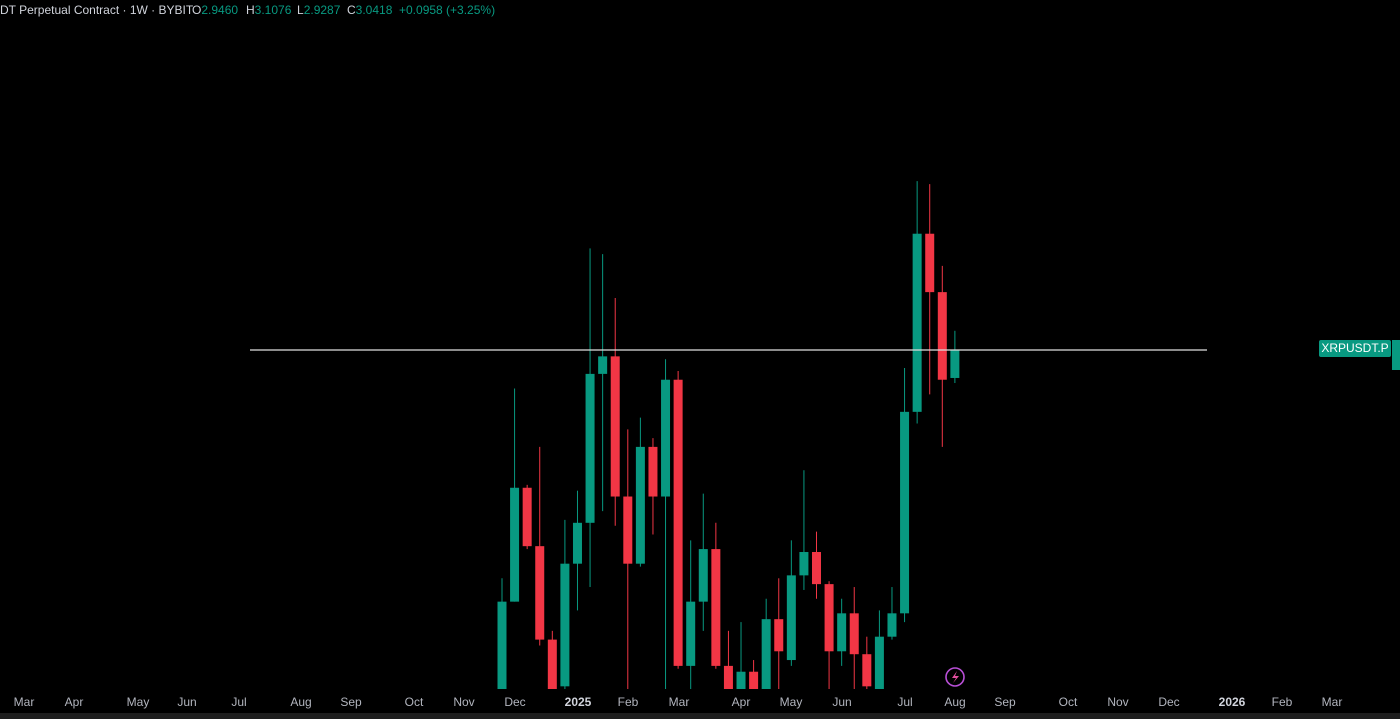 The image size is (1400, 719). Describe the element at coordinates (97, 10) in the screenshot. I see `symbol: DT Perpetual Contract · 1W · BYBIT` at that location.